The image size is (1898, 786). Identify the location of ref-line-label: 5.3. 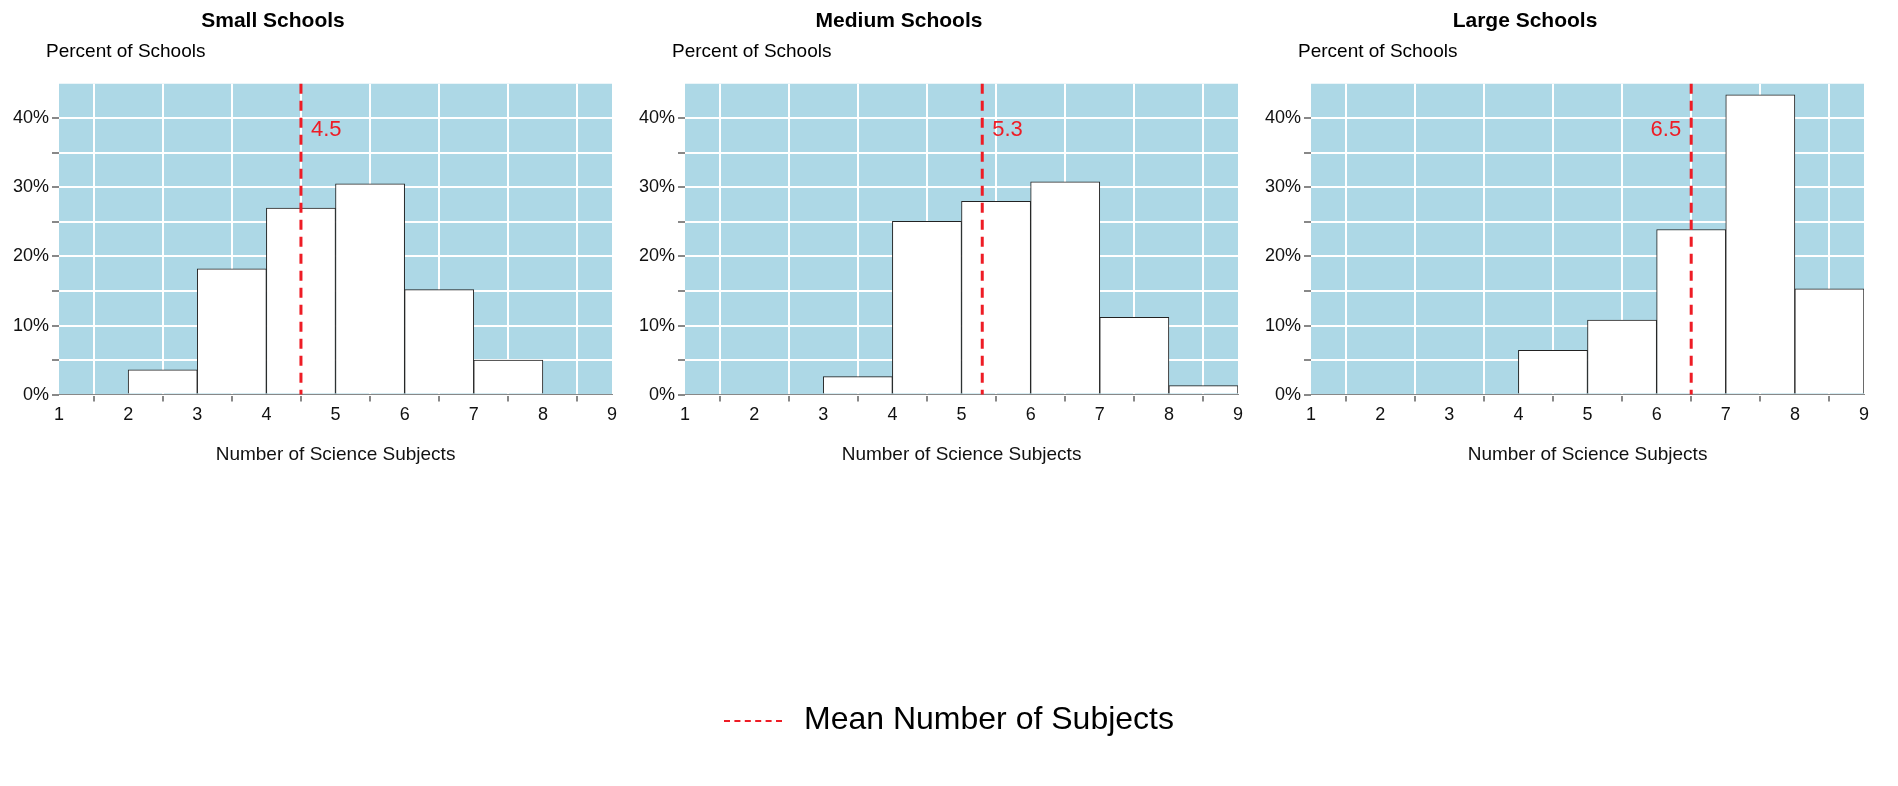
(1007, 129).